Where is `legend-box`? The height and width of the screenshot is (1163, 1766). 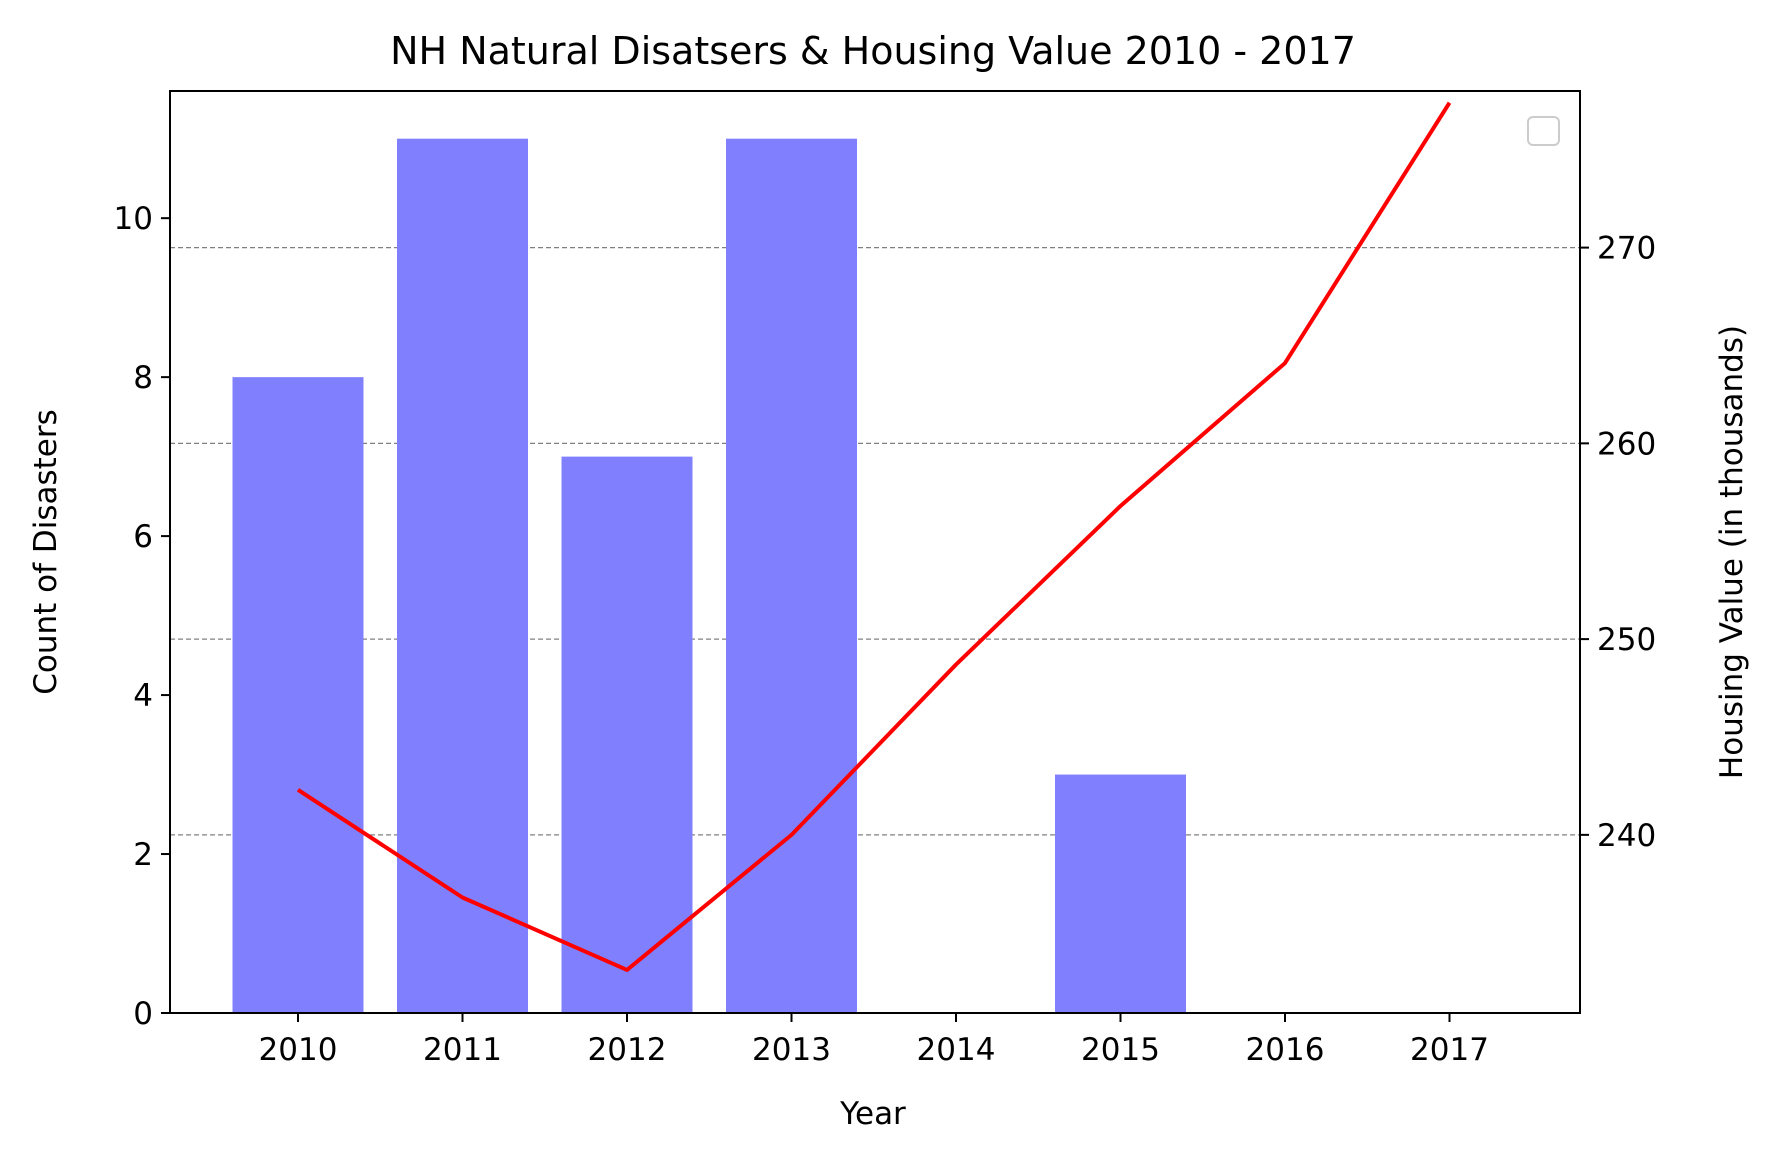 legend-box is located at coordinates (1543, 131).